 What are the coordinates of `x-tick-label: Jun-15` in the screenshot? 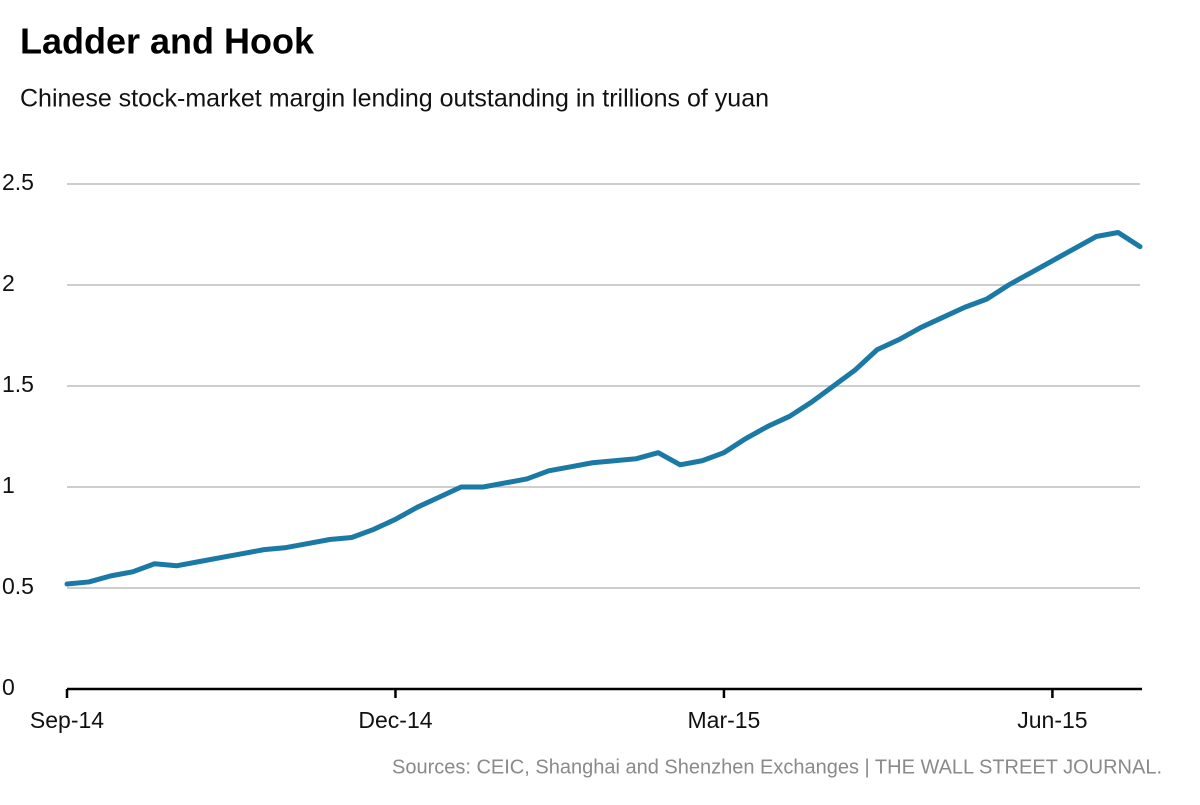 It's located at (1052, 720).